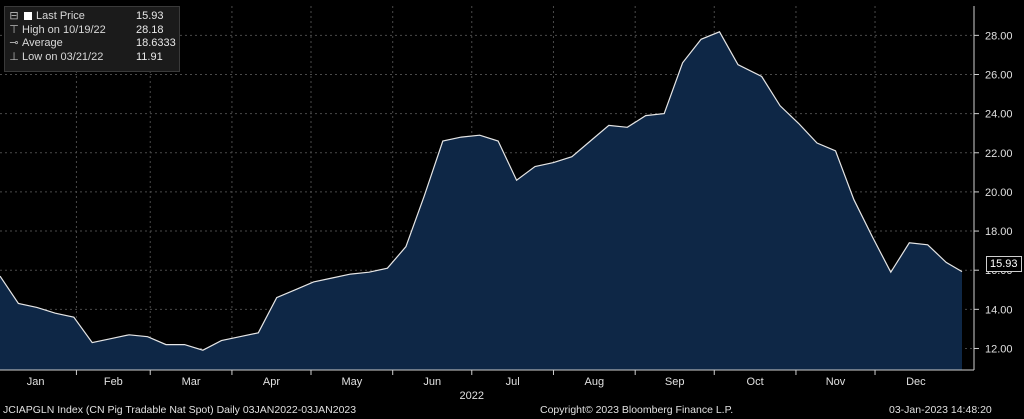 Image resolution: width=1024 pixels, height=419 pixels. Describe the element at coordinates (191, 382) in the screenshot. I see `x-tick-label: Mar` at that location.